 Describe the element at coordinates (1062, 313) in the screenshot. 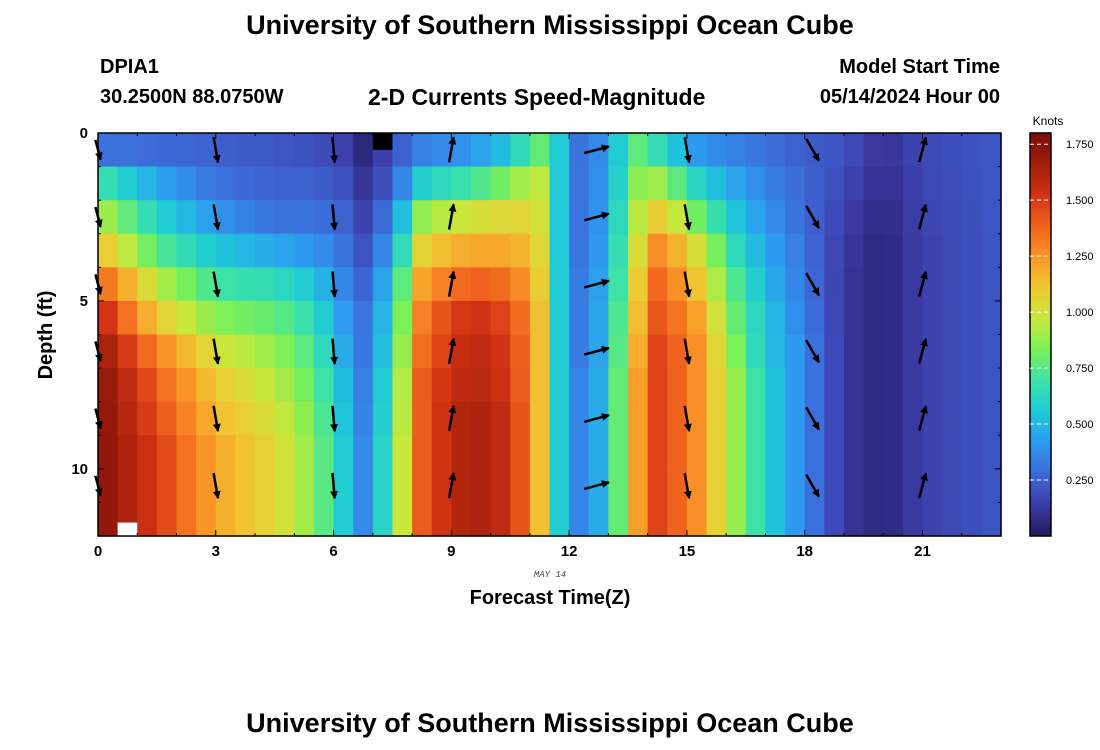

I see `colorbar-ticks: 0.250 0.500 0.750 1.000 1.250 1.500 1.750` at that location.